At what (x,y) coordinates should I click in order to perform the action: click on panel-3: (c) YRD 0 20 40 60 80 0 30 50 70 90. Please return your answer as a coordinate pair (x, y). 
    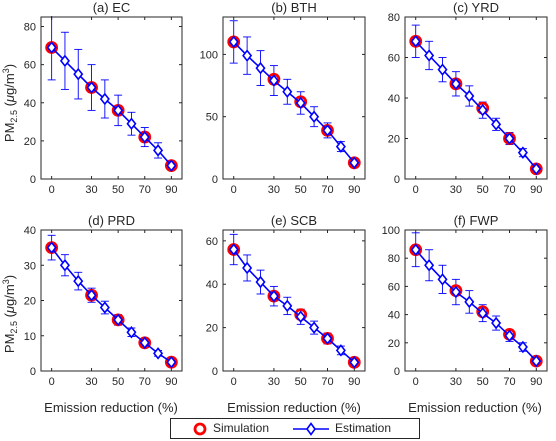
    Looking at the image, I should click on (468, 98).